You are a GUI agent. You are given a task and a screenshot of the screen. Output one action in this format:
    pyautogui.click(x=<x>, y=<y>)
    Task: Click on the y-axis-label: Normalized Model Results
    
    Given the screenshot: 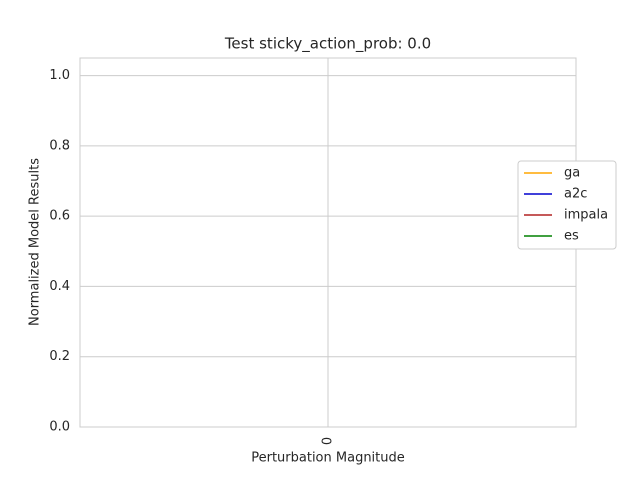 What is the action you would take?
    pyautogui.click(x=35, y=242)
    